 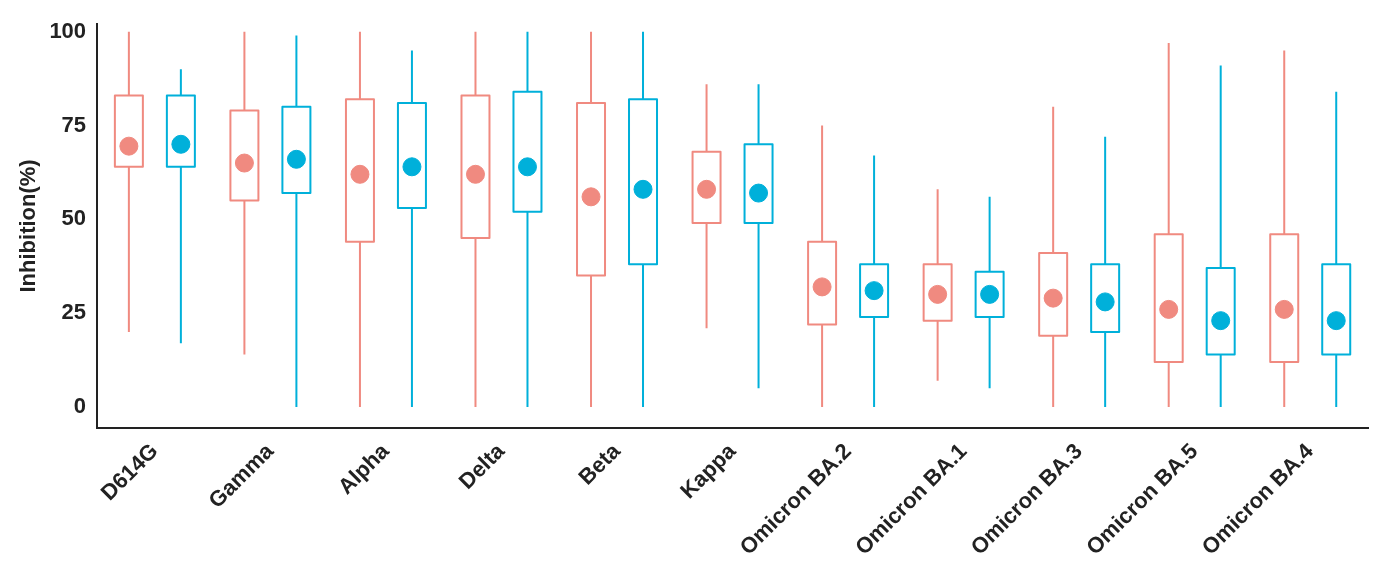 I want to click on y-axis-title: Inhibition(%), so click(x=28, y=226).